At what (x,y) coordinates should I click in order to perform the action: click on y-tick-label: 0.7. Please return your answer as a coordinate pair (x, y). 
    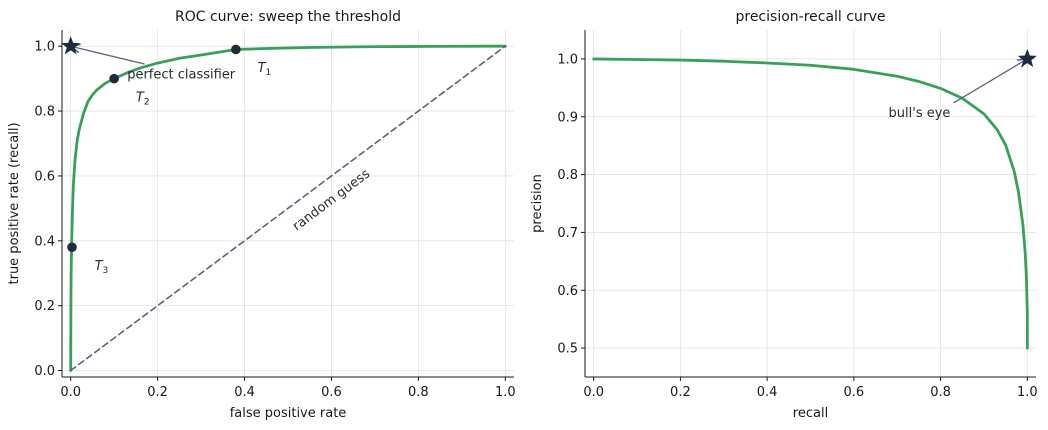
    Looking at the image, I should click on (567, 233).